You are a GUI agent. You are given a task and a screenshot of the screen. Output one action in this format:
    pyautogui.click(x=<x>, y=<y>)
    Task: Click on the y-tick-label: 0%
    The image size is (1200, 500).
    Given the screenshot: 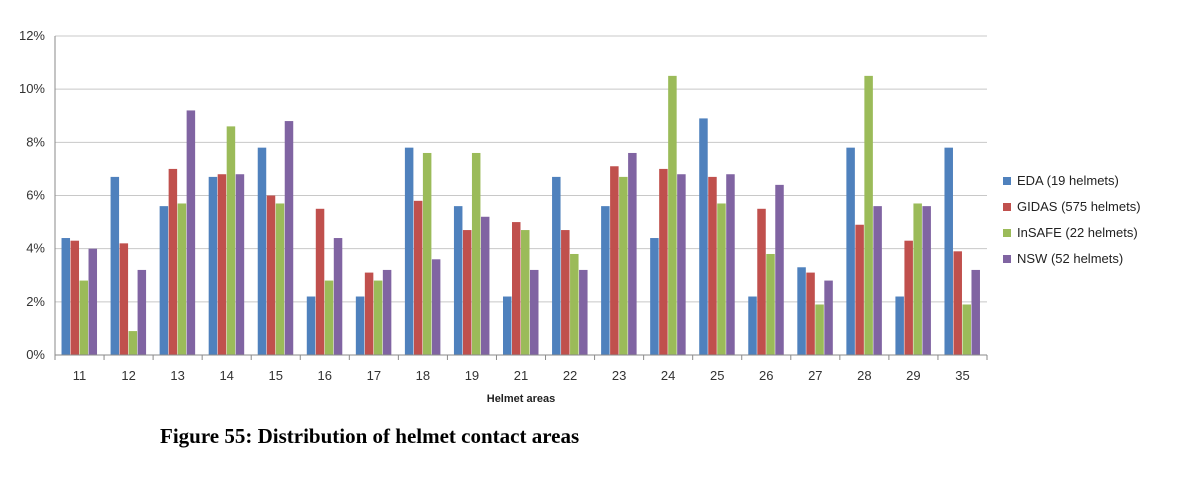 What is the action you would take?
    pyautogui.click(x=35, y=354)
    